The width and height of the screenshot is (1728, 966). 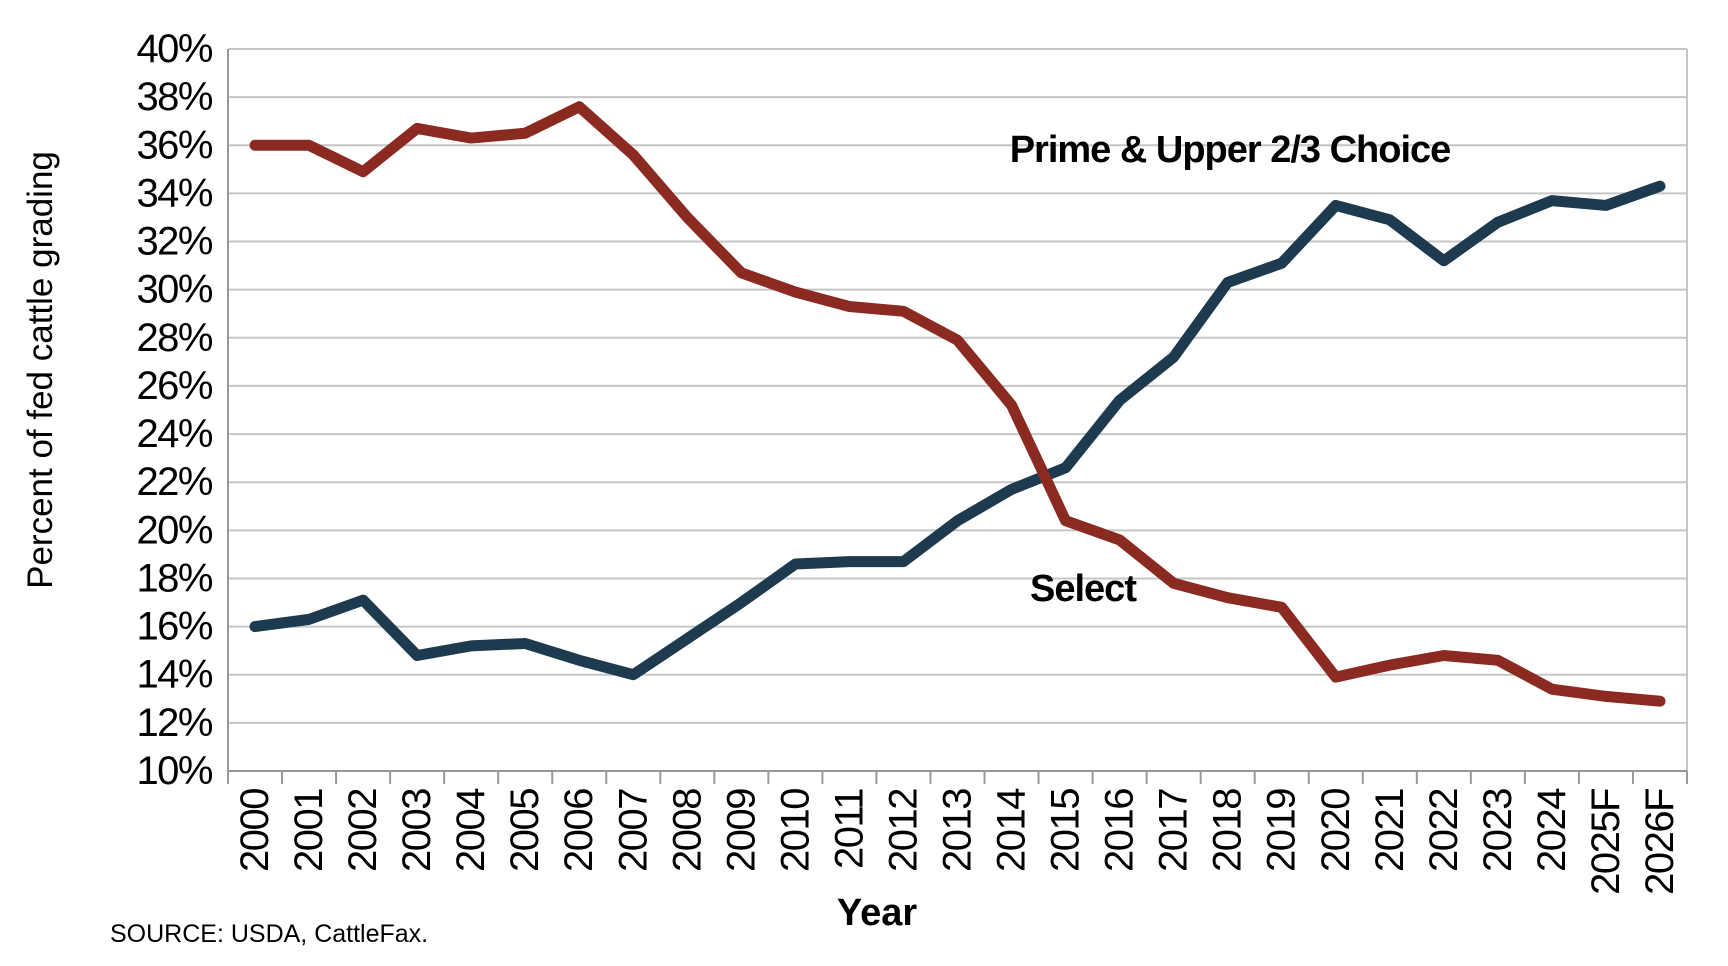 What do you see at coordinates (958, 830) in the screenshot?
I see `x-tick-label-2013: 2013` at bounding box center [958, 830].